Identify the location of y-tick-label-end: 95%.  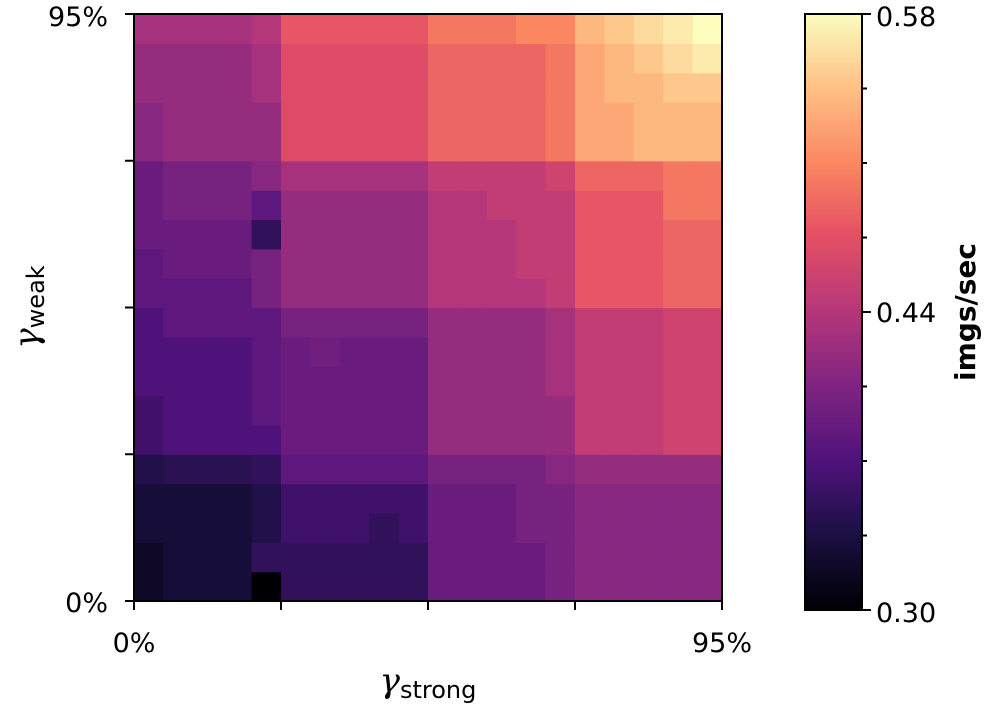
(78, 17).